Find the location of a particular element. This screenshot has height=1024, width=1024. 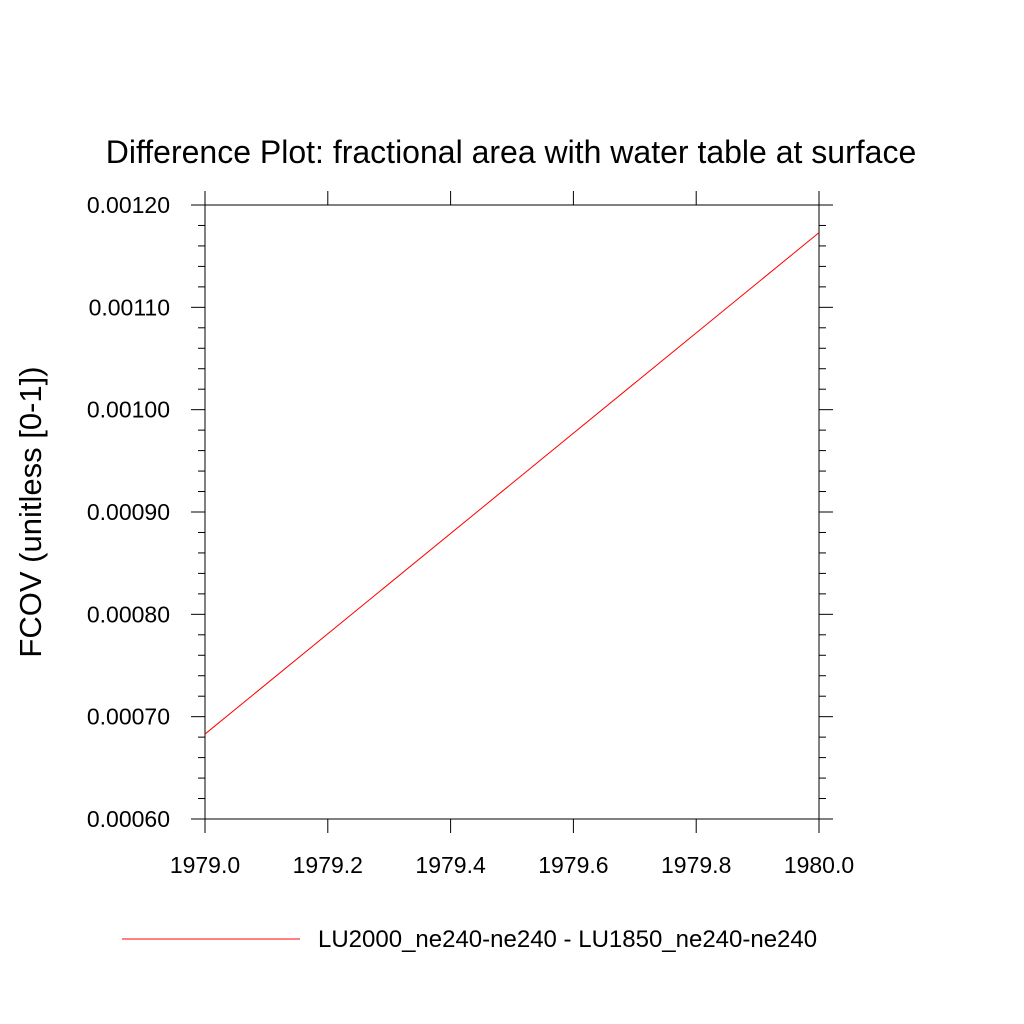

y-tick-label: 0.00110 is located at coordinates (129, 307).